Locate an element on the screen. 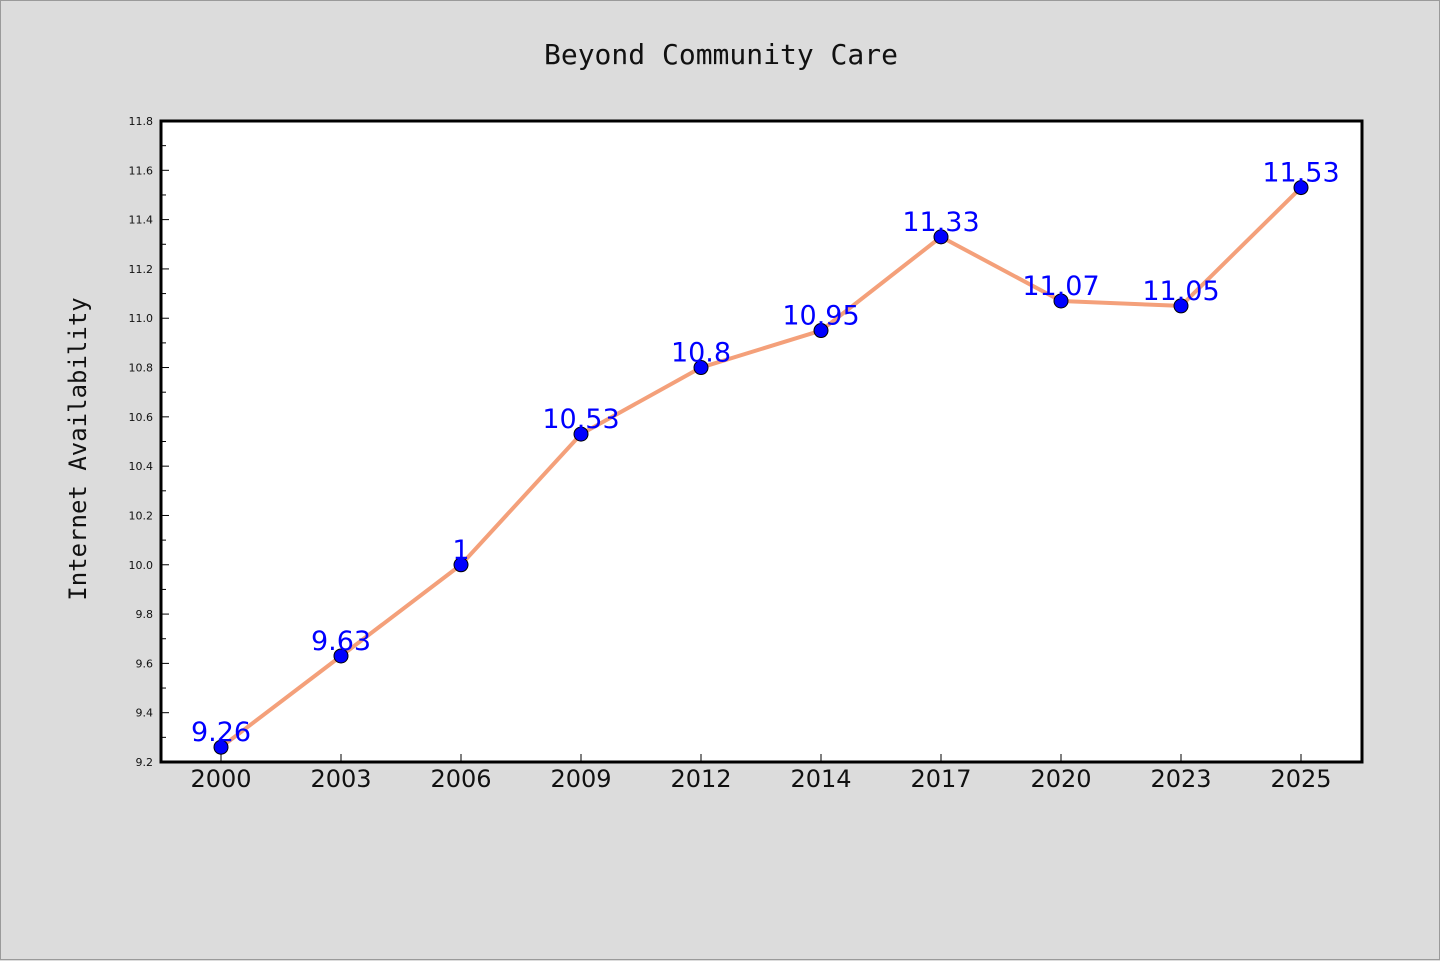  y-axis-label: Internet Availability is located at coordinates (78, 448).